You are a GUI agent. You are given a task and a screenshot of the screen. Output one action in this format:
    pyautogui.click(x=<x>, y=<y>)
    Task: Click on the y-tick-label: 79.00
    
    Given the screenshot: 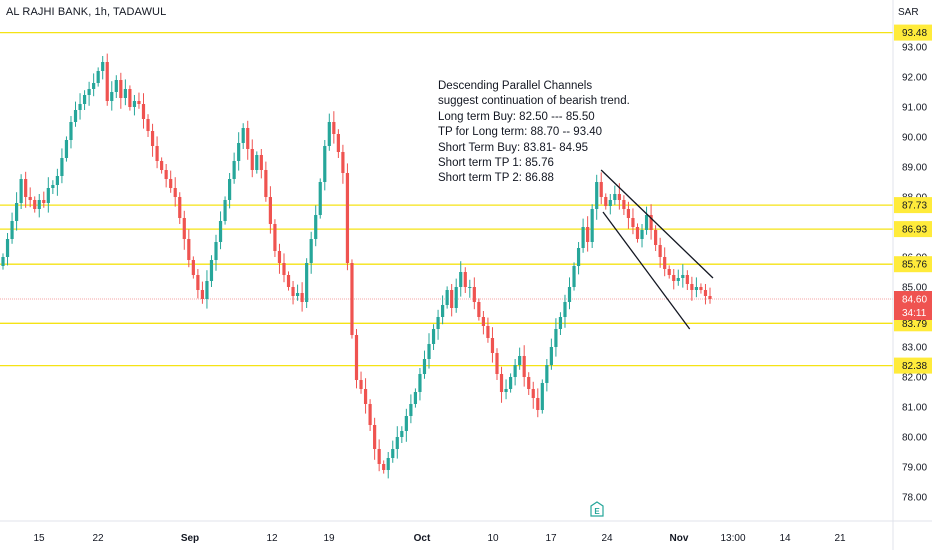 What is the action you would take?
    pyautogui.click(x=914, y=468)
    